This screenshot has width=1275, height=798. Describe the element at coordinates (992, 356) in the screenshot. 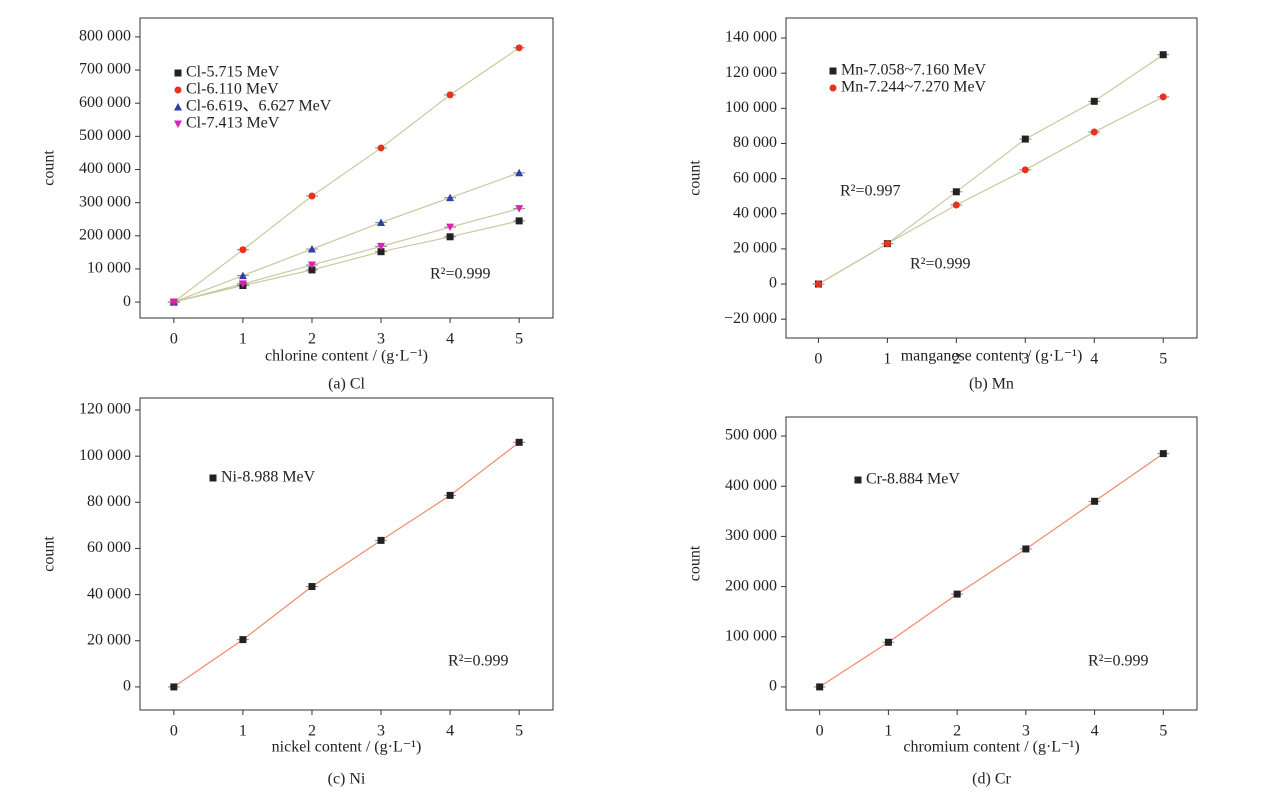

I see `x-axis-label: manganese content / (g·L⁻¹)` at that location.